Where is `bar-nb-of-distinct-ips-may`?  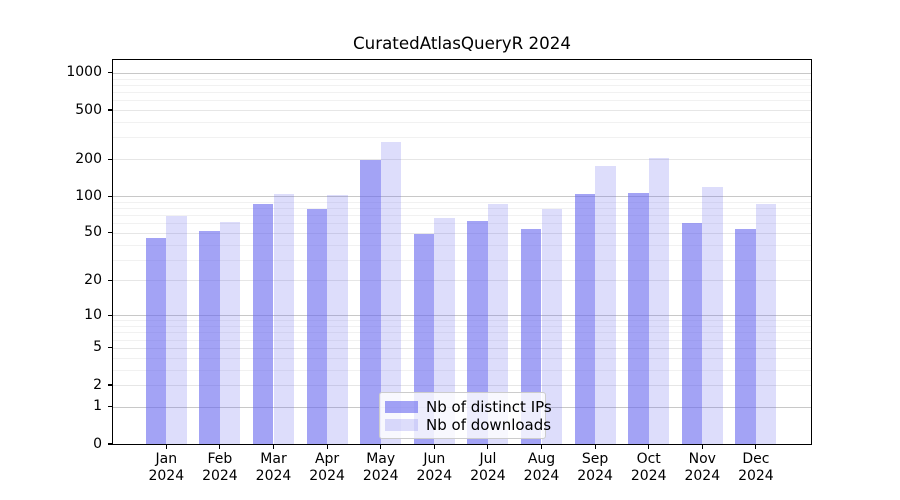
bar-nb-of-distinct-ips-may is located at coordinates (370, 302).